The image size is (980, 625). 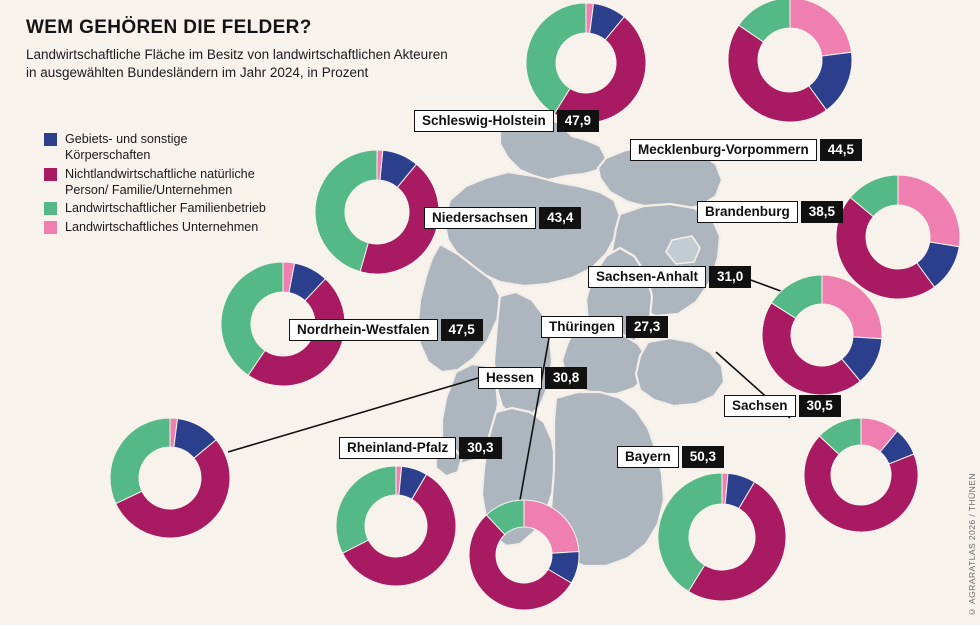 I want to click on legend-item-familienbetrieb: Landwirtschaftlicher Familienbetrieb, so click(x=159, y=208).